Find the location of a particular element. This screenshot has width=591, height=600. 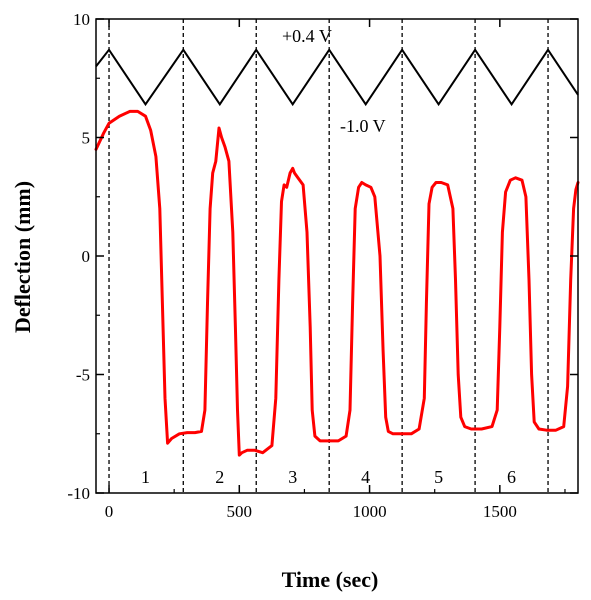

voltage-low-label: -1.0 V is located at coordinates (363, 126).